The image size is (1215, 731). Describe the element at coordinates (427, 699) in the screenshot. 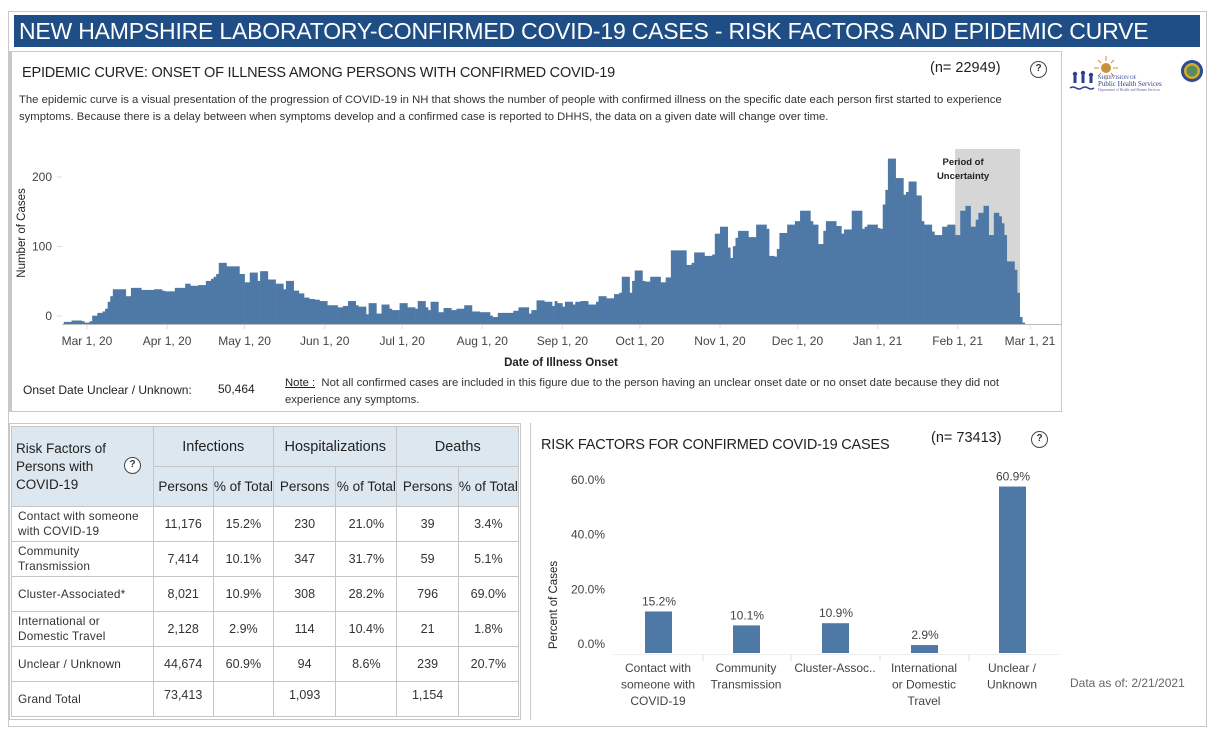

I see `table-cell: 1,154` at that location.